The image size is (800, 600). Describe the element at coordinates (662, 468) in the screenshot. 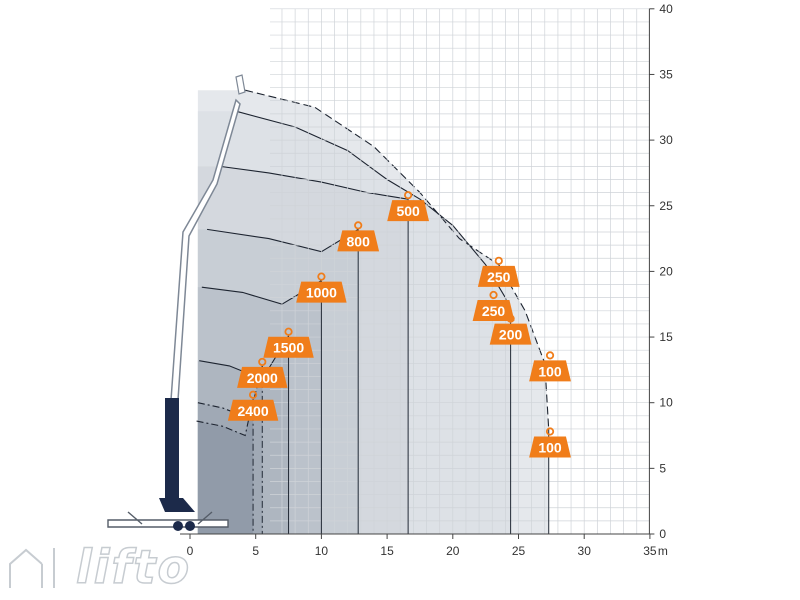

I see `y-tick-label: 5` at that location.